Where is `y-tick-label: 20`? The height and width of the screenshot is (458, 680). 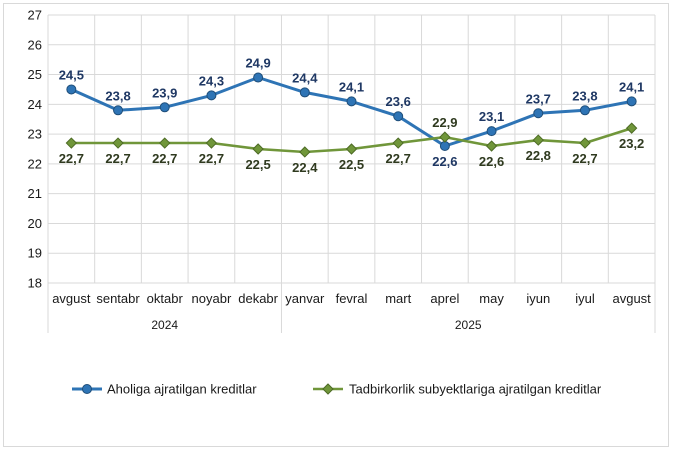 y-tick-label: 20 is located at coordinates (35, 223).